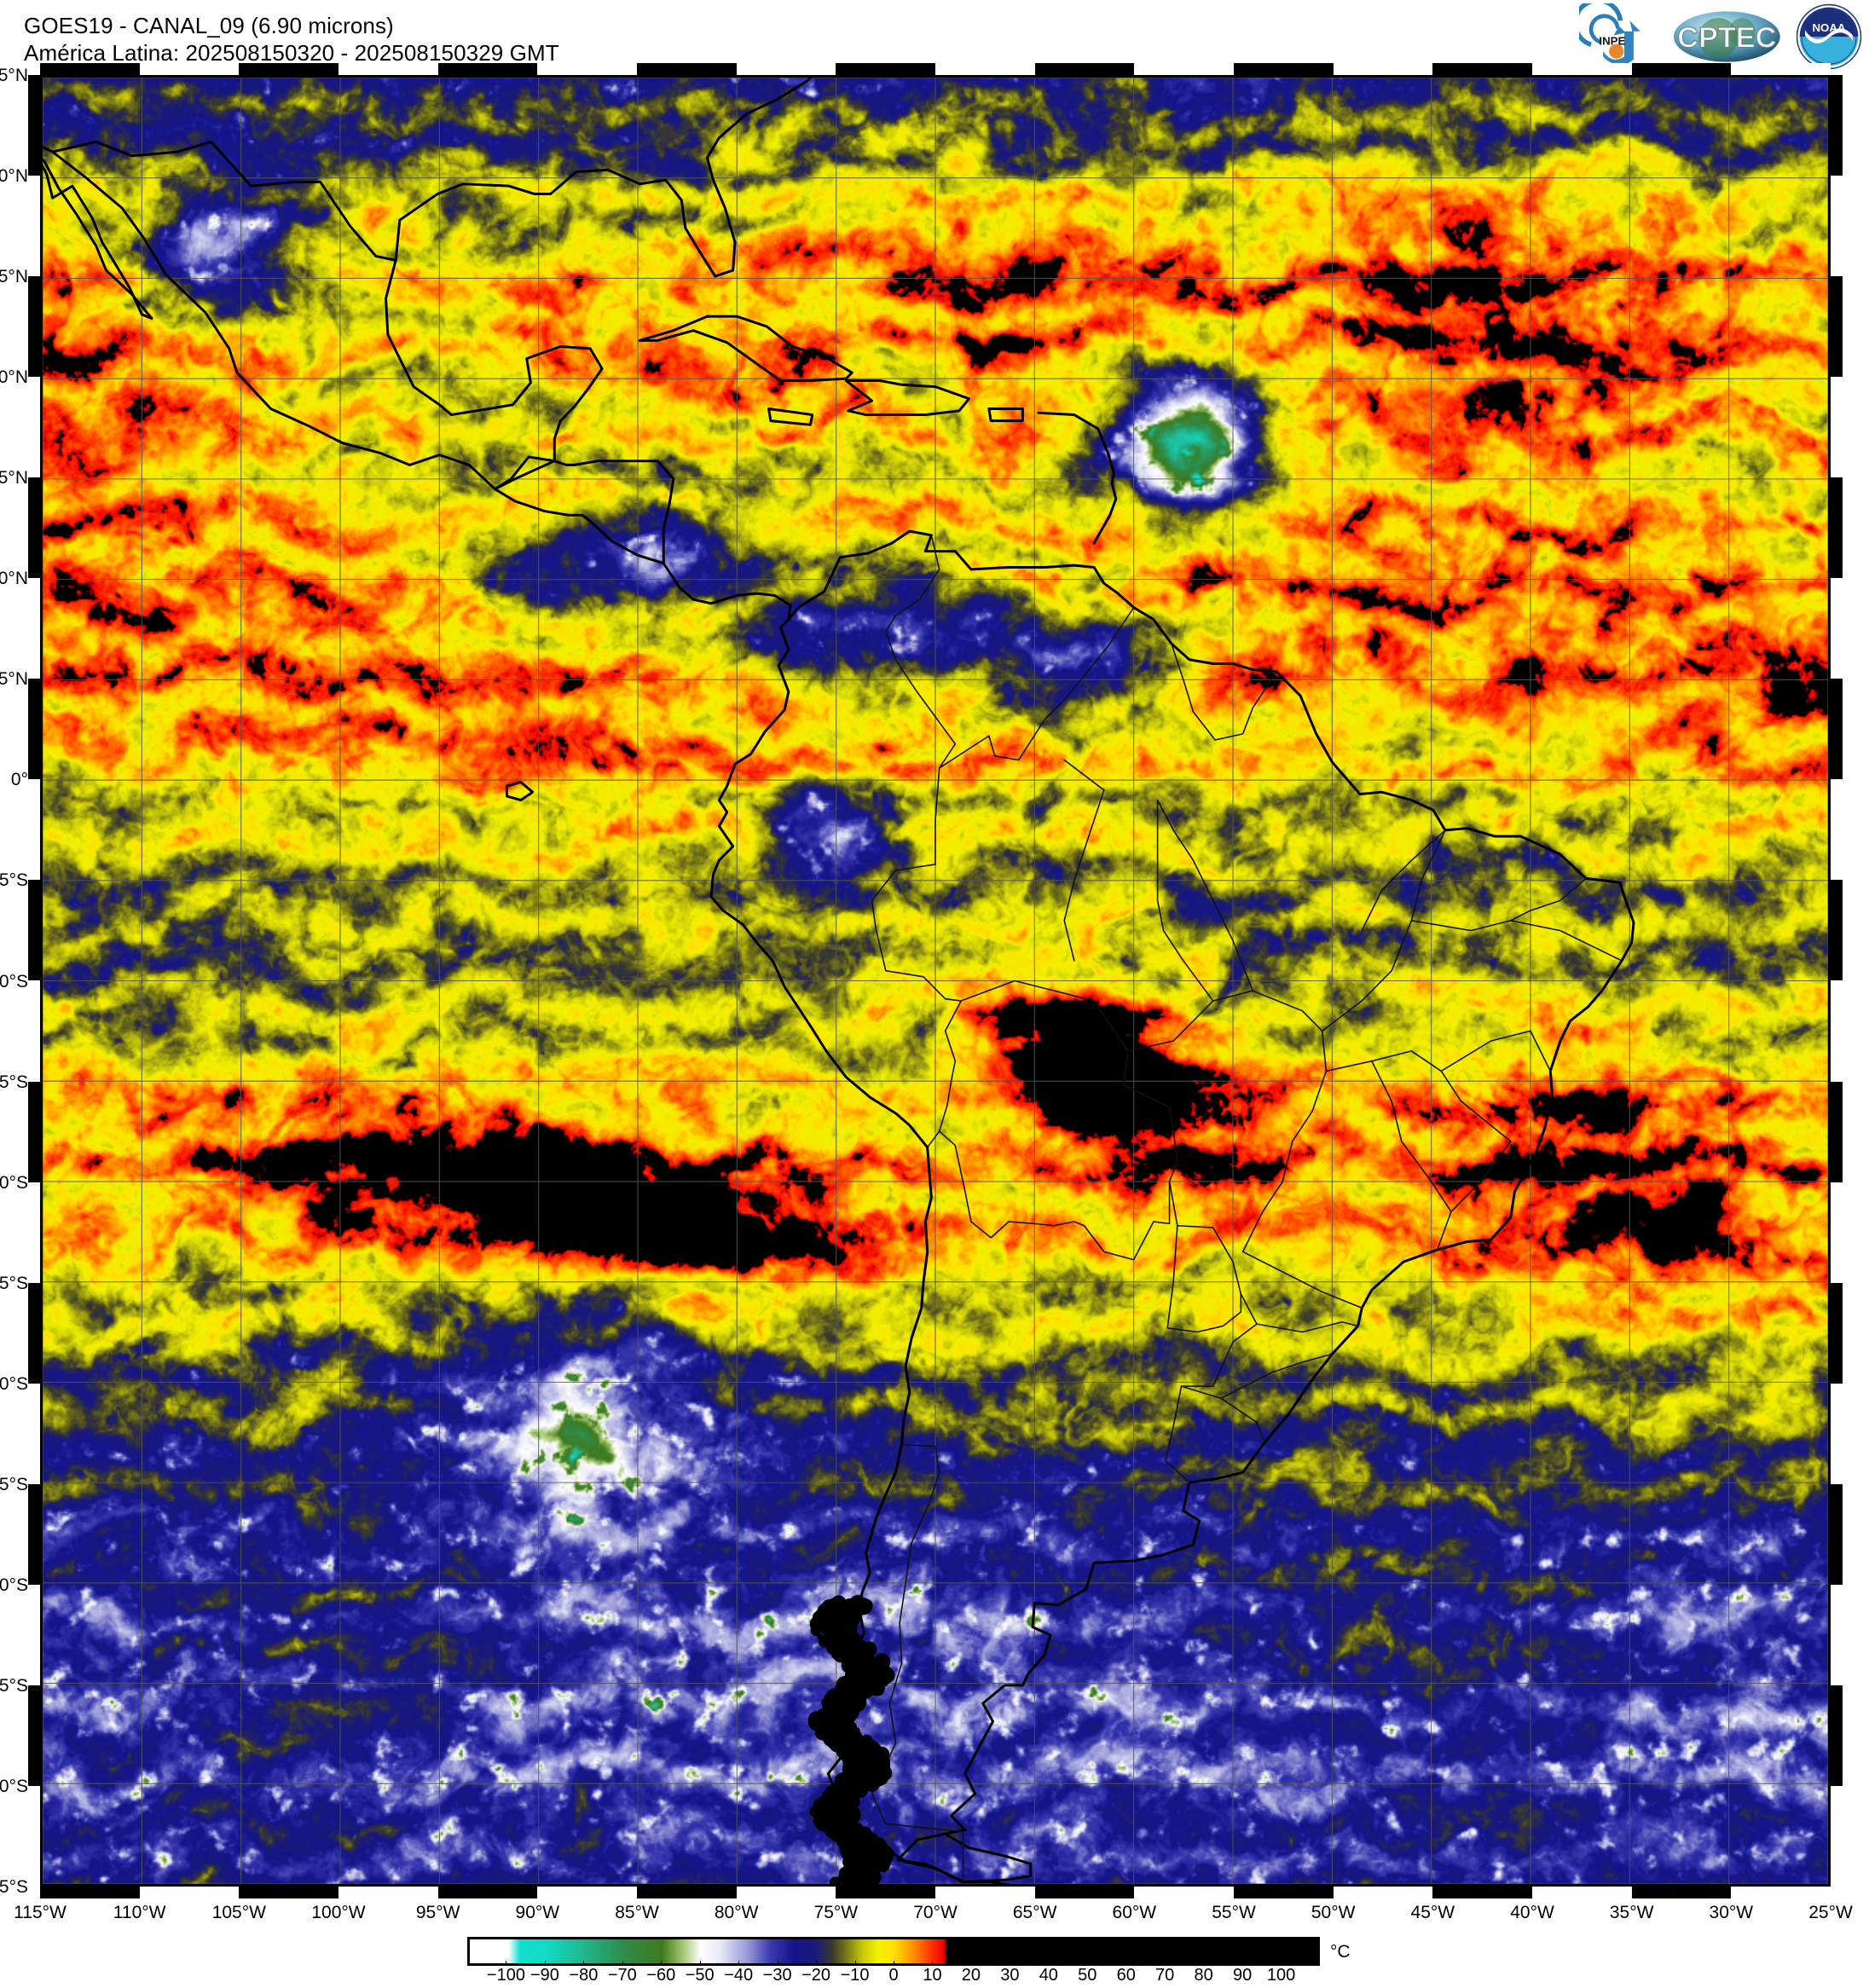 The height and width of the screenshot is (1988, 1869). What do you see at coordinates (738, 1975) in the screenshot?
I see `colorbar-tick--40: −40` at bounding box center [738, 1975].